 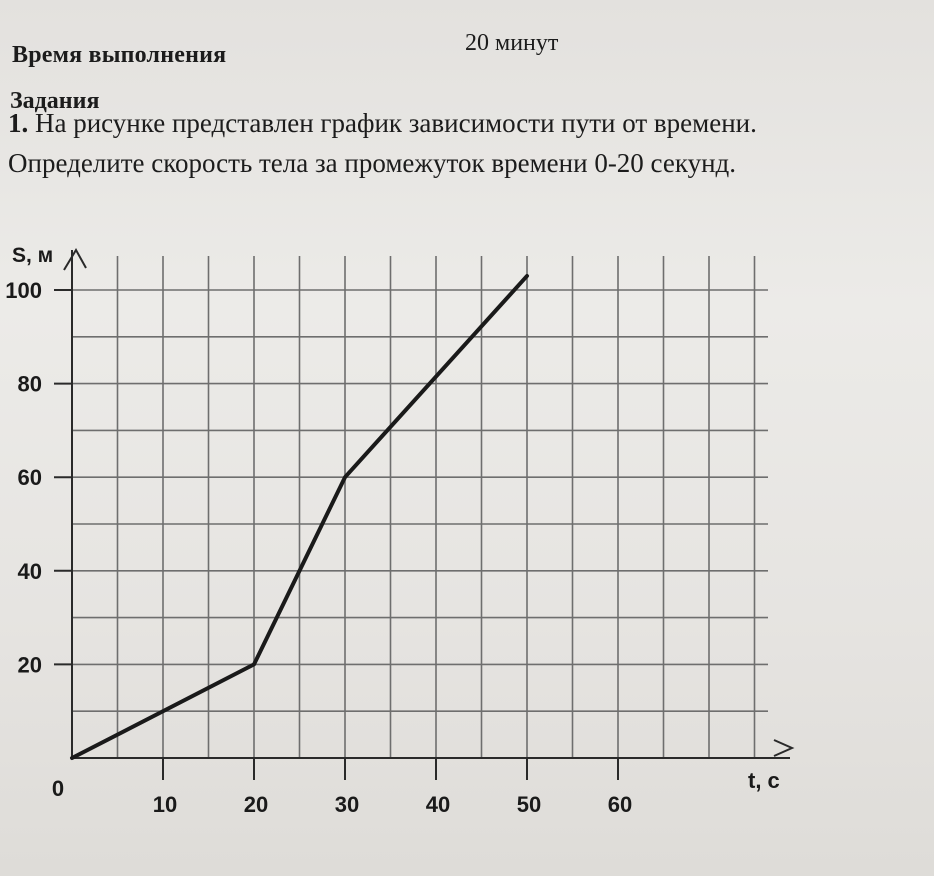 I want to click on origin-label: 0, so click(x=58, y=788).